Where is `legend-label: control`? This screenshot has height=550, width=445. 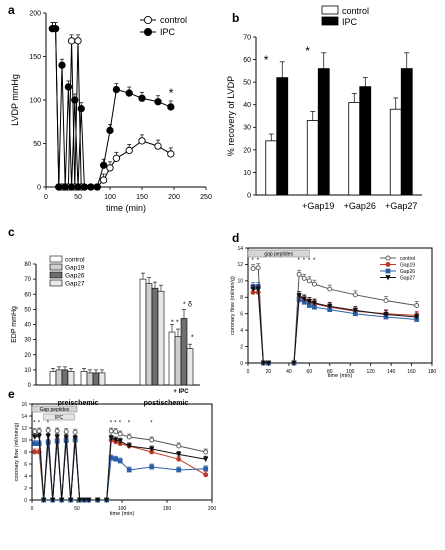 legend-label: control is located at coordinates (75, 260).